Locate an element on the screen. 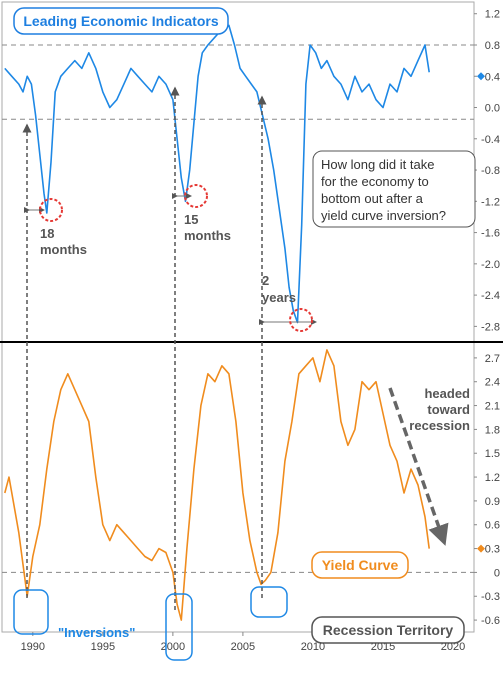 This screenshot has width=503, height=682. x-tick-label: 2020 is located at coordinates (453, 647).